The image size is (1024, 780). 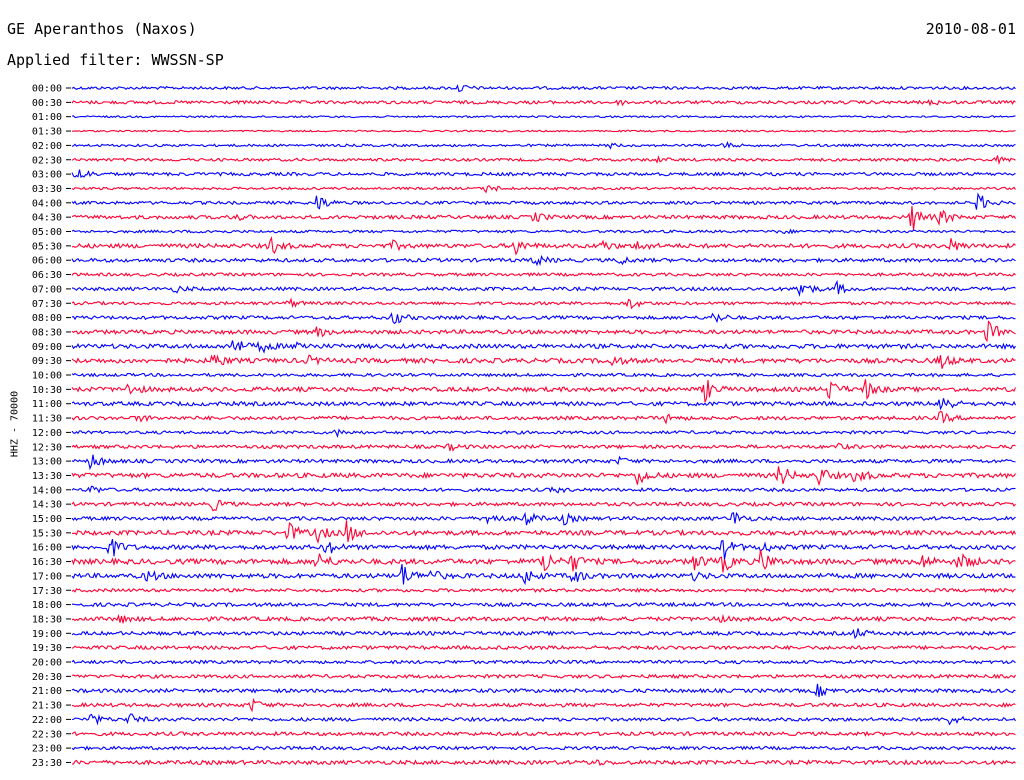 What do you see at coordinates (47, 562) in the screenshot?
I see `row-label-1630: 16:30` at bounding box center [47, 562].